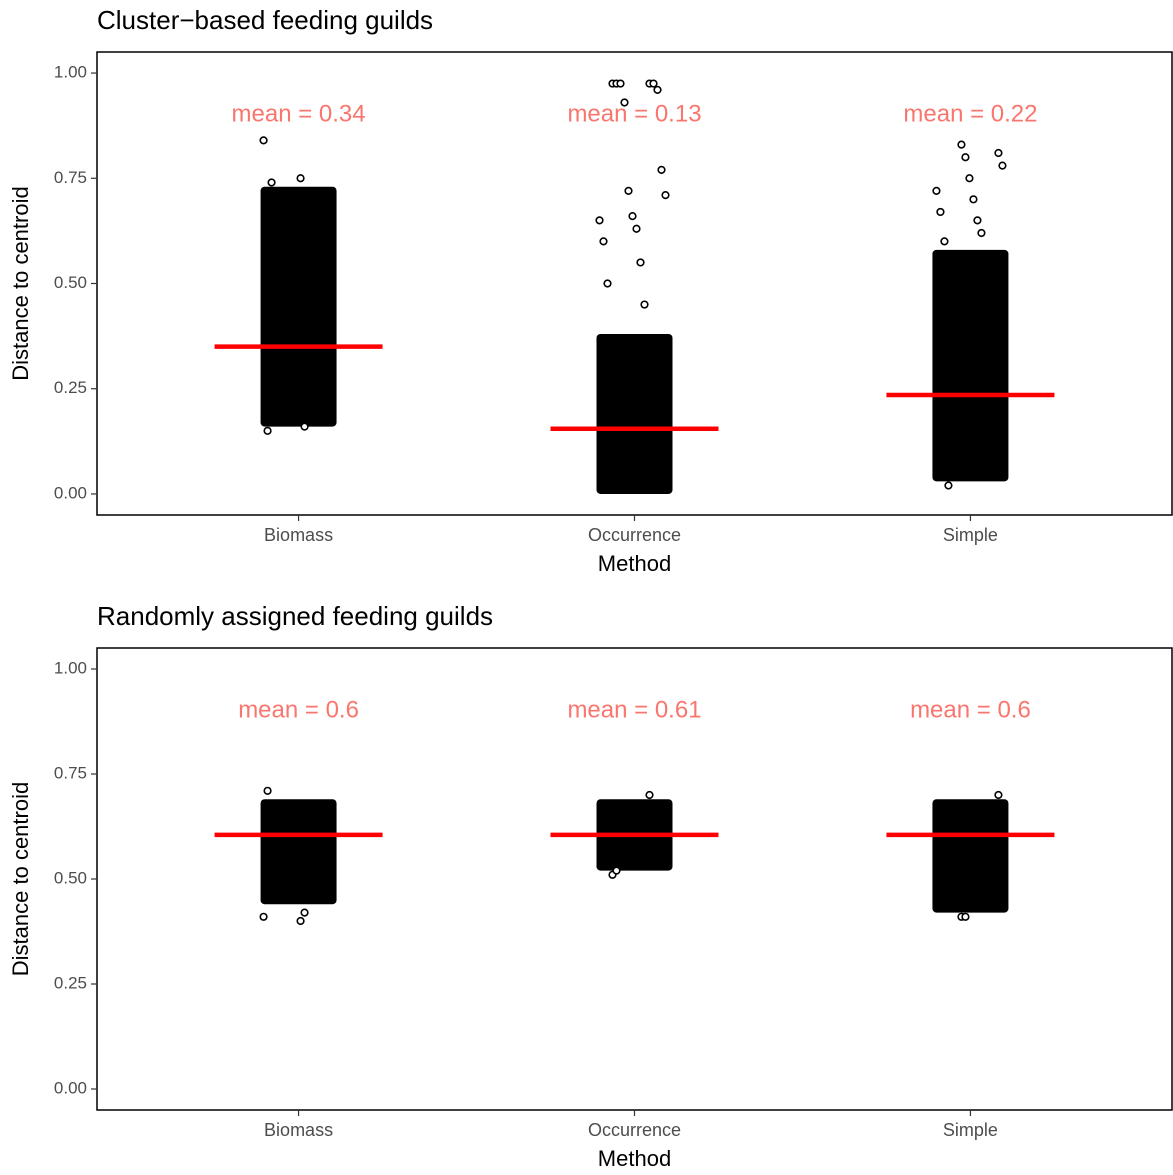 Image resolution: width=1173 pixels, height=1175 pixels. What do you see at coordinates (299, 113) in the screenshot?
I see `mean-annotation: mean = 0.34` at bounding box center [299, 113].